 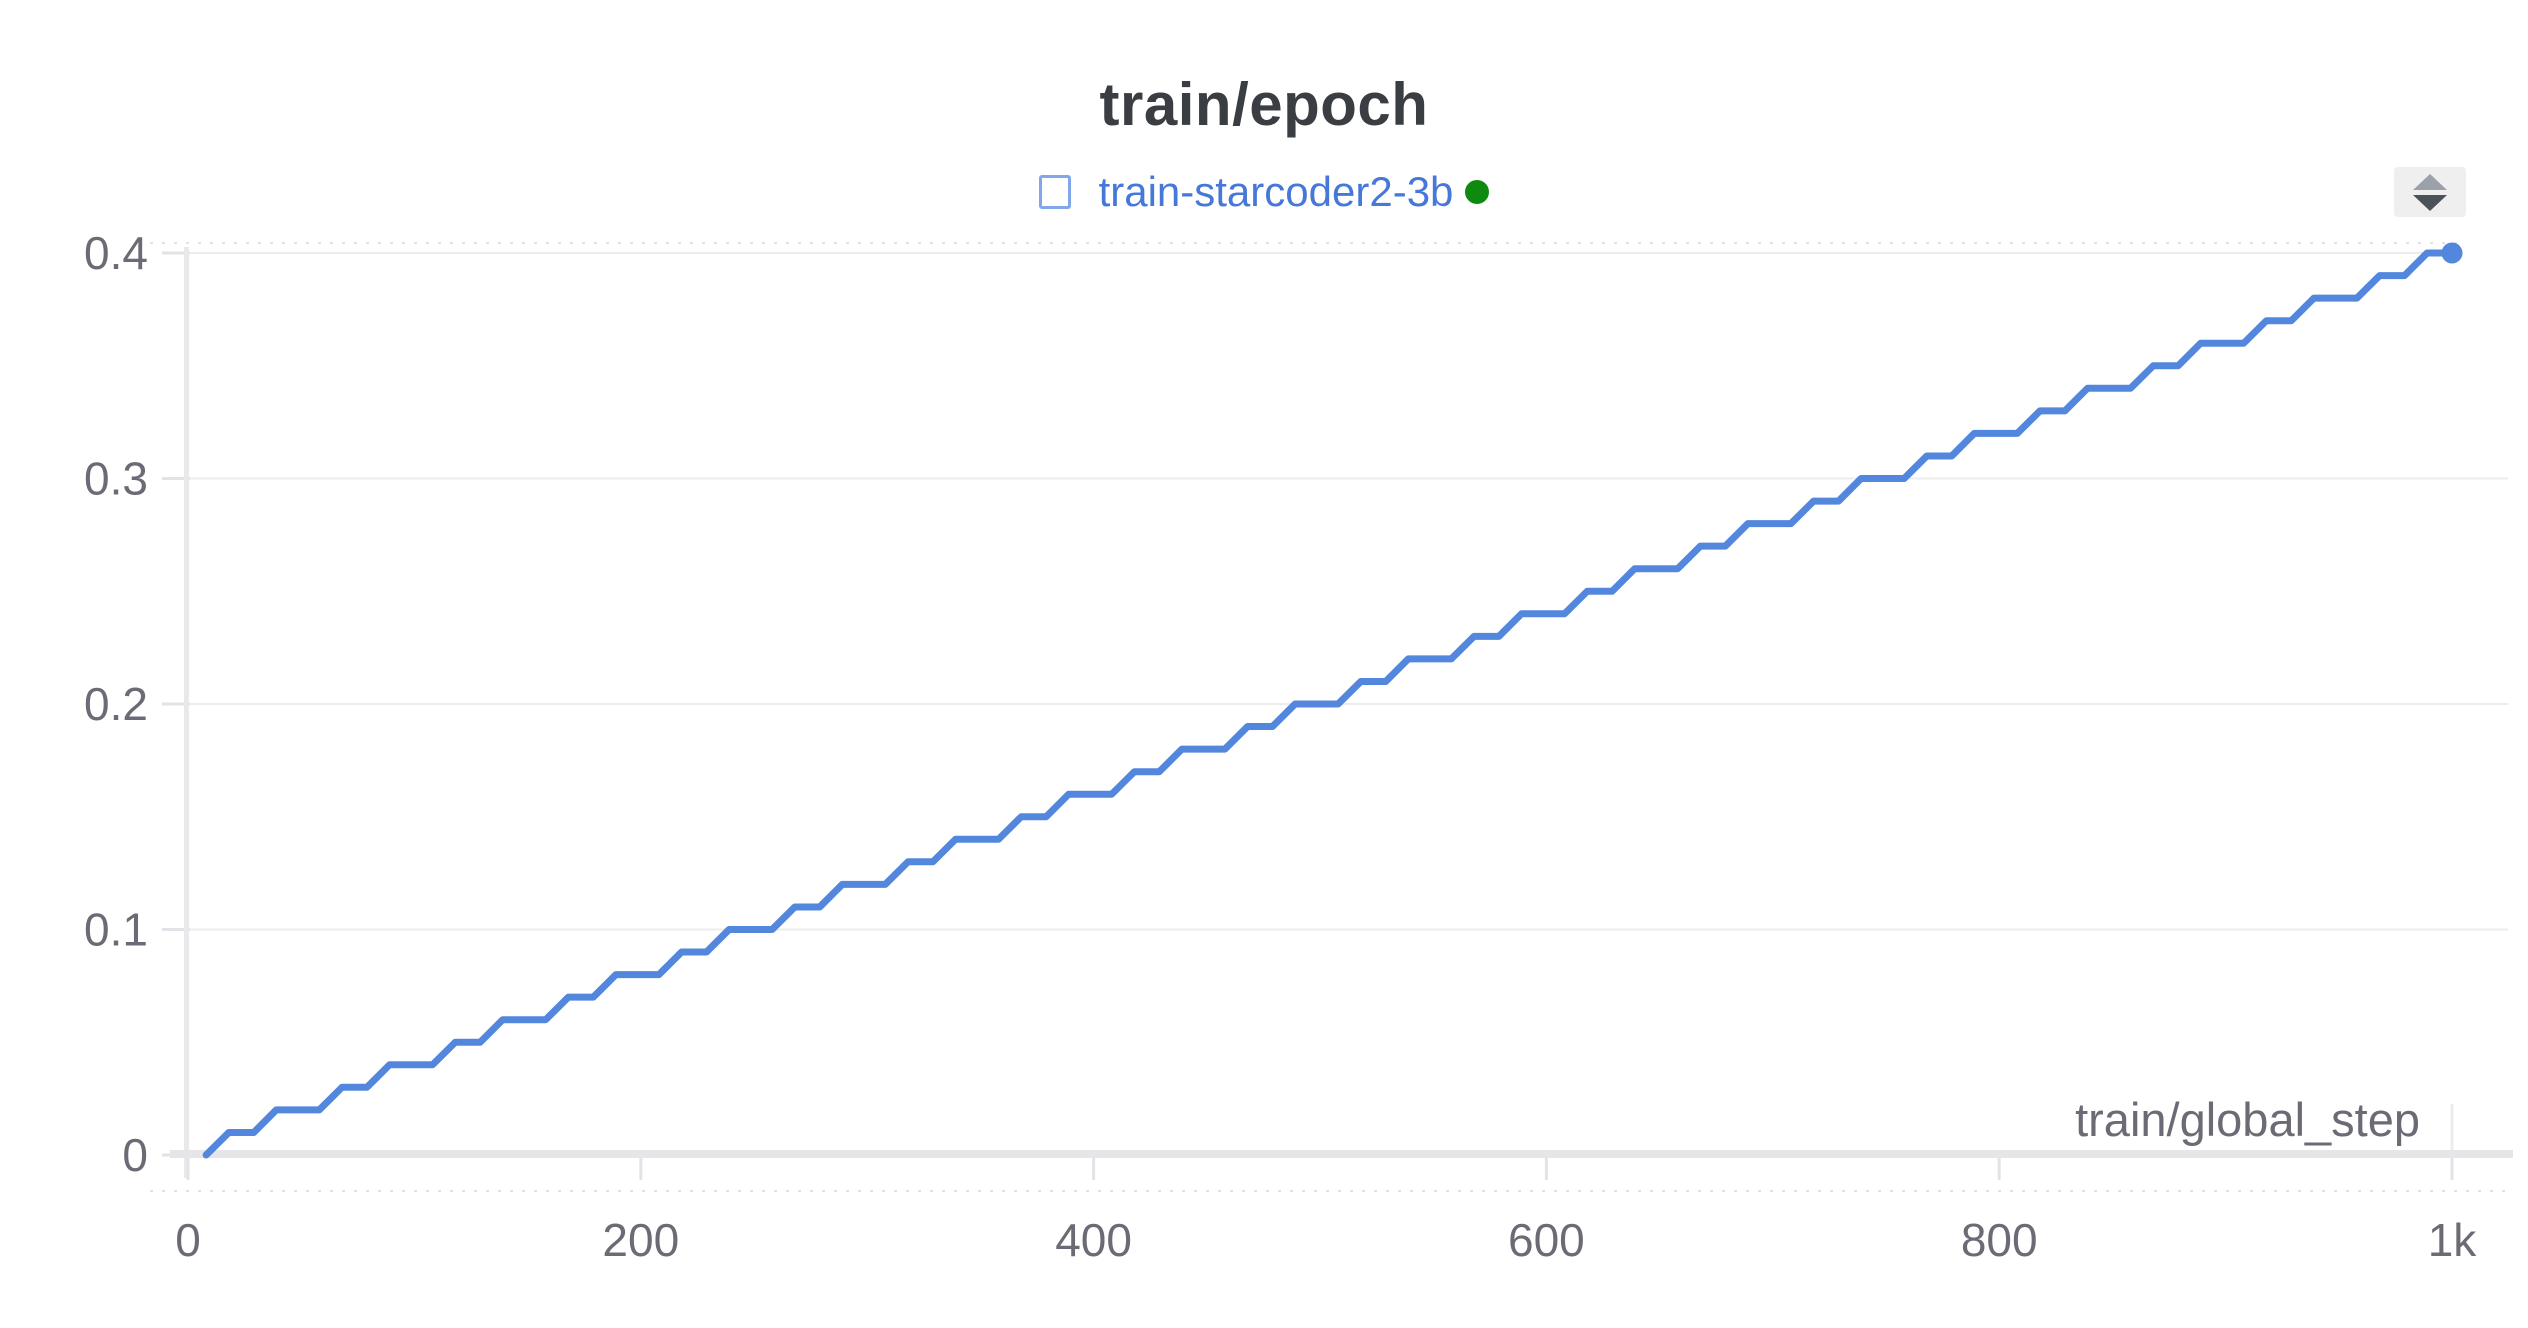 What do you see at coordinates (2247, 1119) in the screenshot?
I see `x-axis-title: train/global_step` at bounding box center [2247, 1119].